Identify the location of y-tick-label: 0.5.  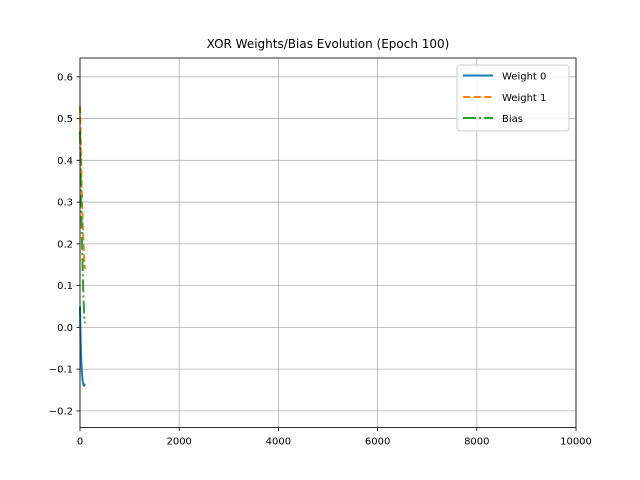
(65, 119).